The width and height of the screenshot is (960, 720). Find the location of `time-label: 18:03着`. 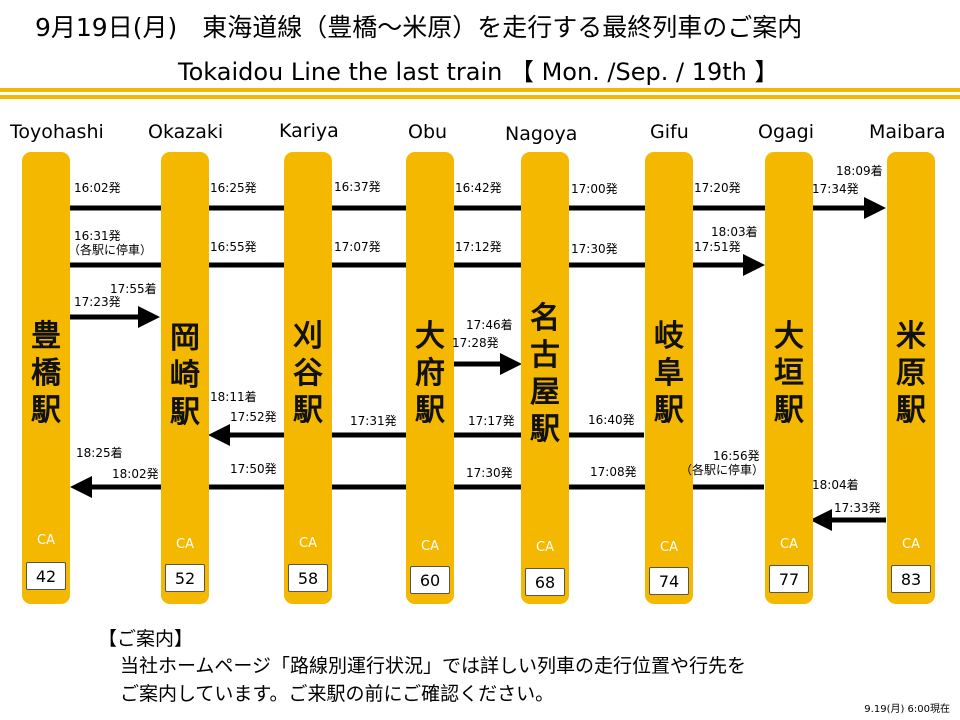

time-label: 18:03着 is located at coordinates (734, 232).